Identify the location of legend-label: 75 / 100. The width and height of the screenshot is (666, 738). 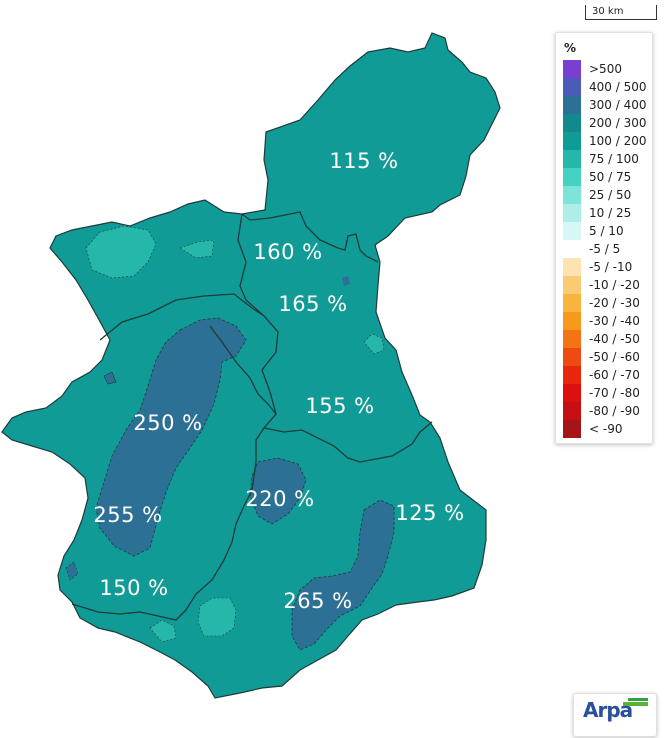
(614, 159).